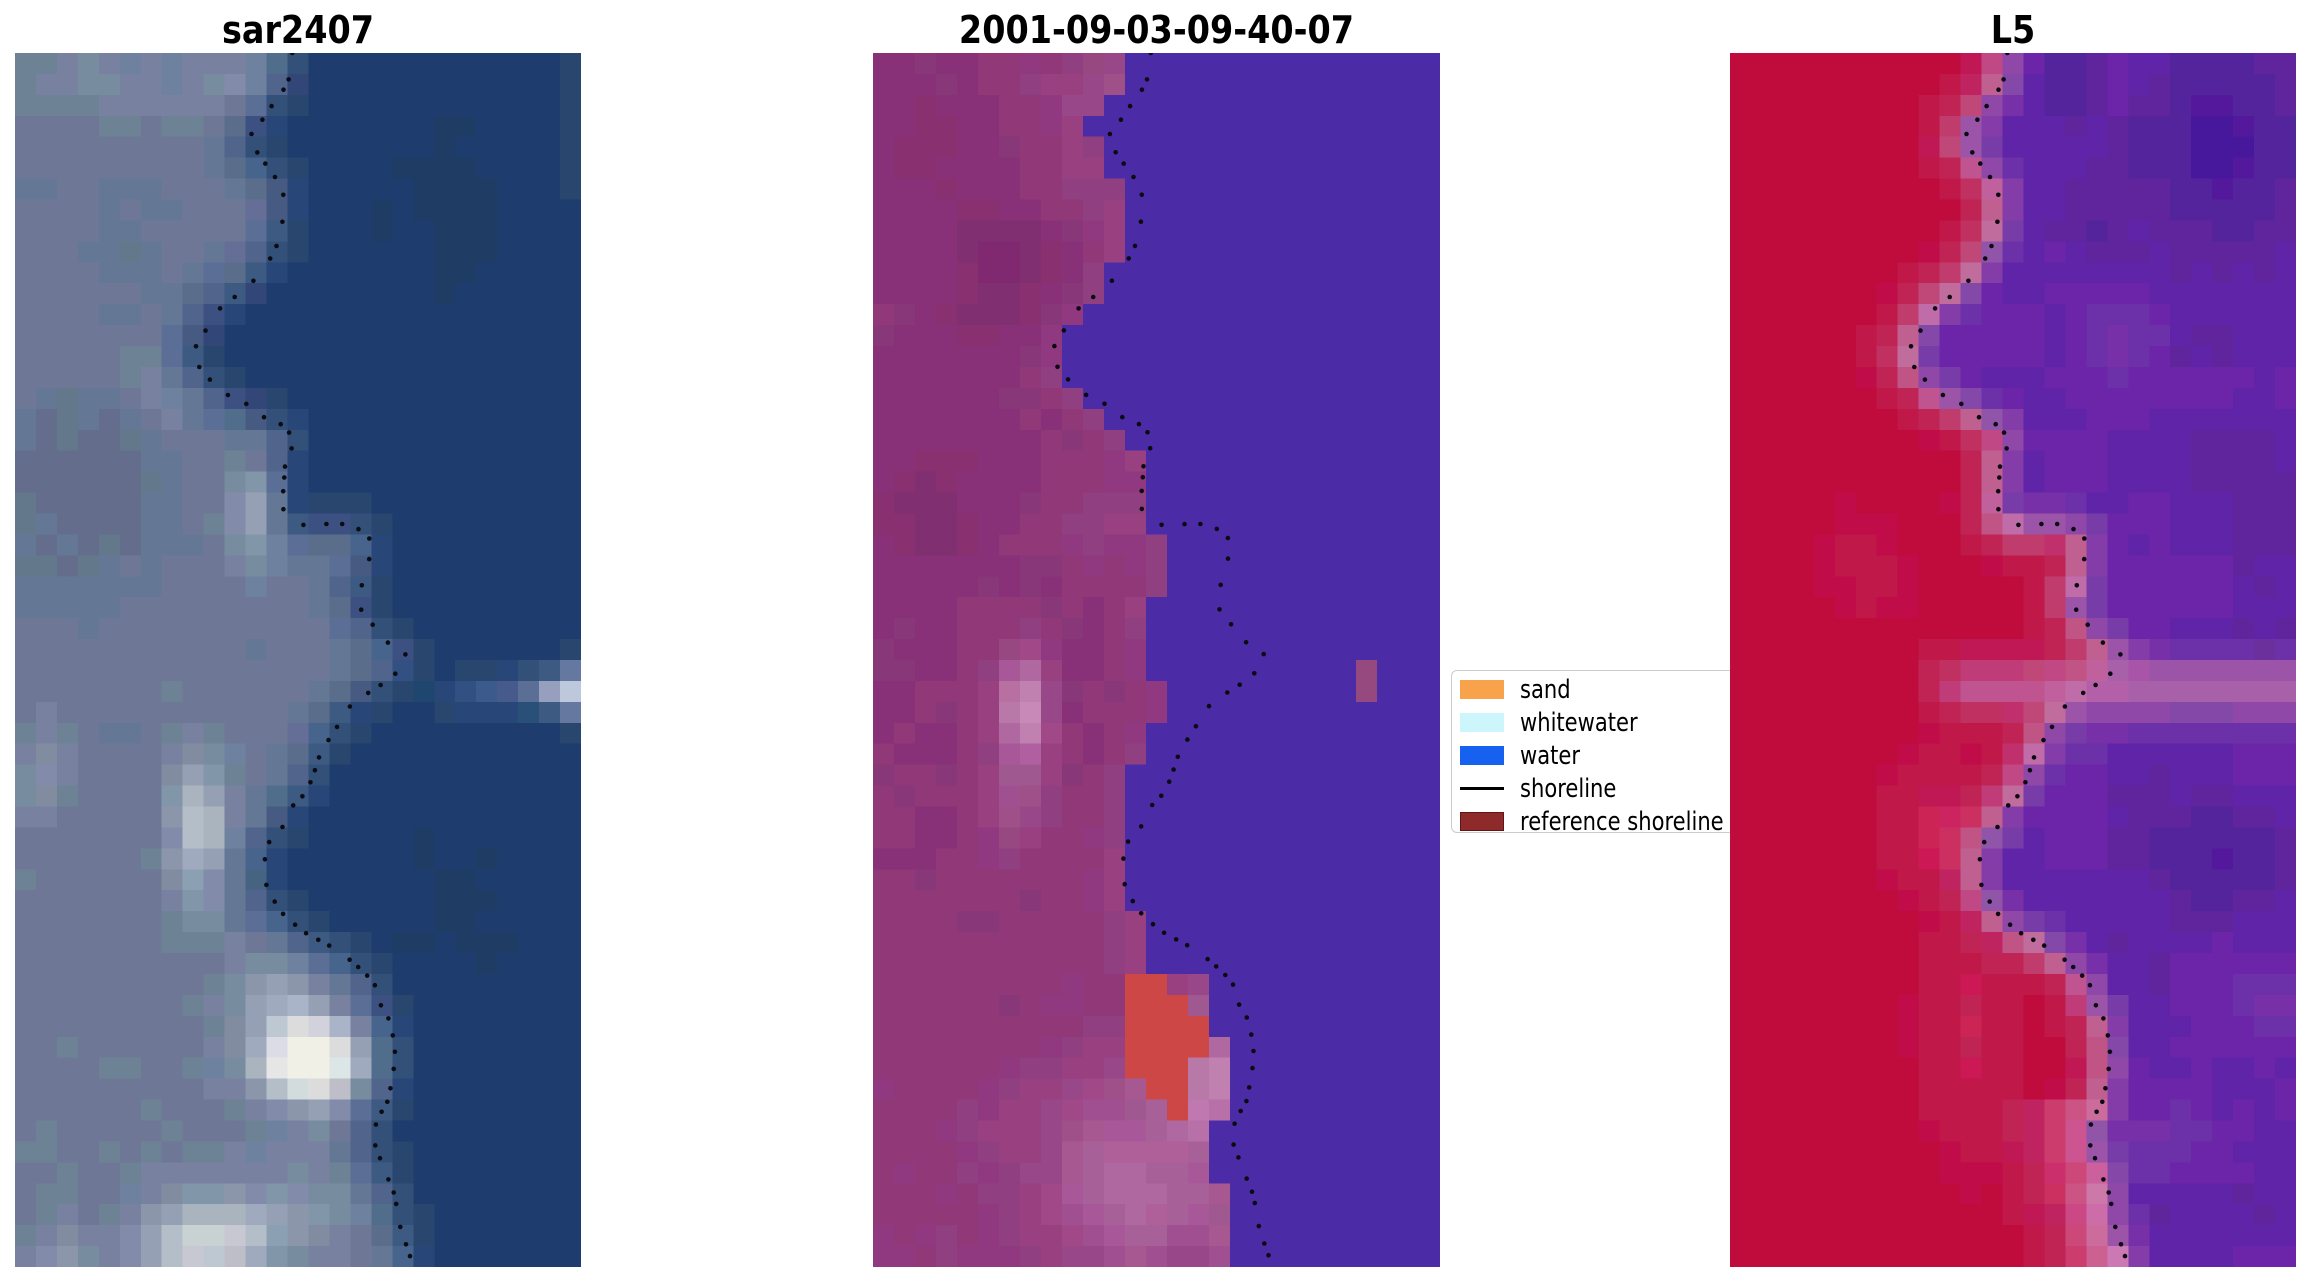 Image resolution: width=2312 pixels, height=1283 pixels. Describe the element at coordinates (298, 30) in the screenshot. I see `panel-title-sar: sar2407` at that location.